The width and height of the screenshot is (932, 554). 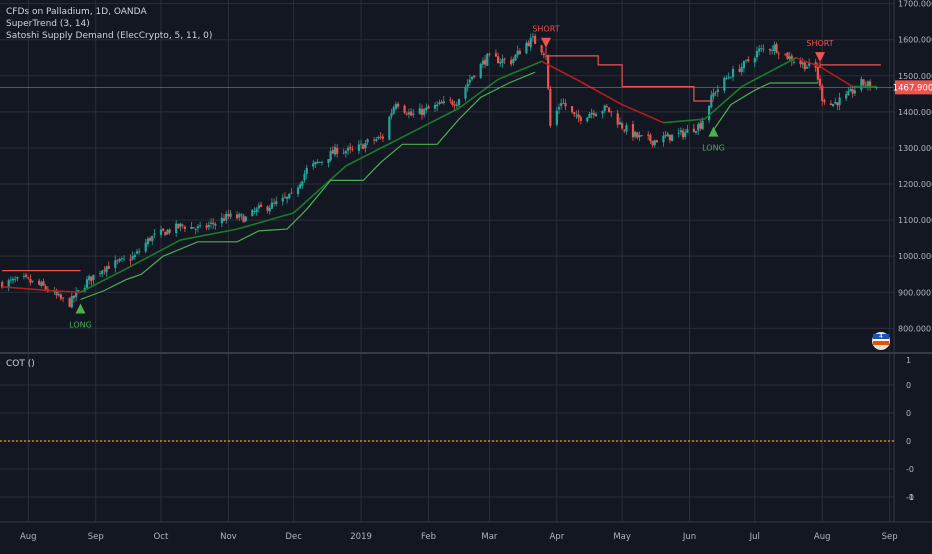 I want to click on long-signal-label: LONG, so click(x=713, y=148).